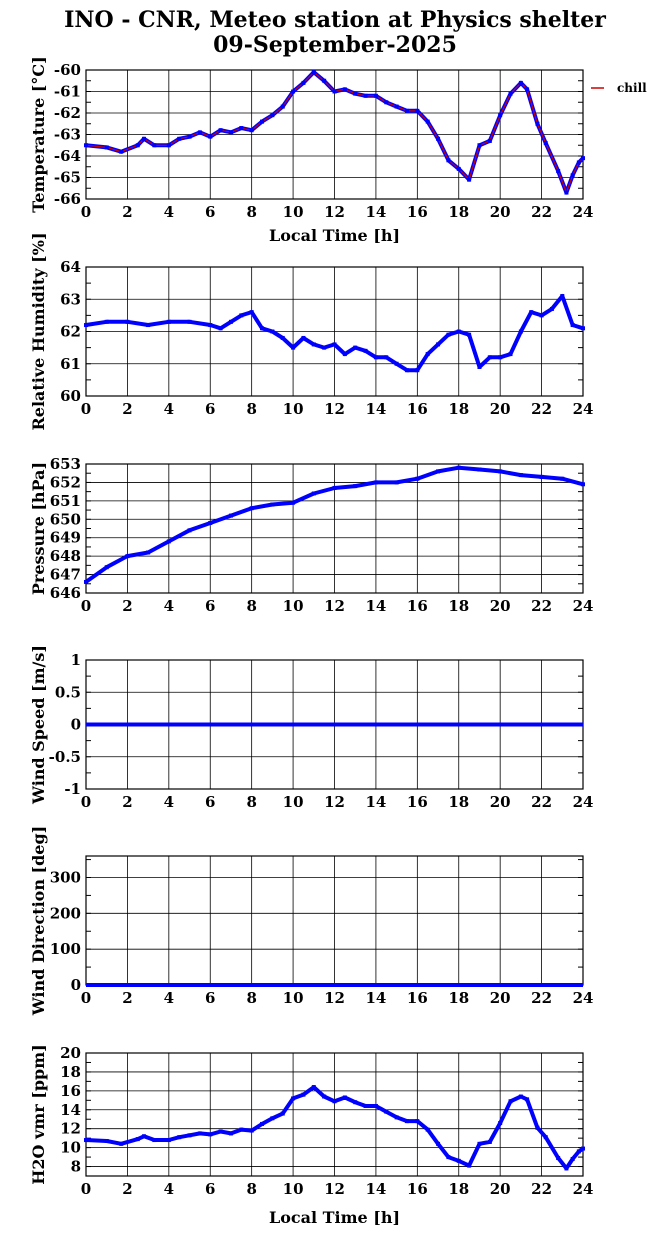 This screenshot has height=1248, width=655. Describe the element at coordinates (334, 235) in the screenshot. I see `x-axis-label: Local Time [h]` at that location.